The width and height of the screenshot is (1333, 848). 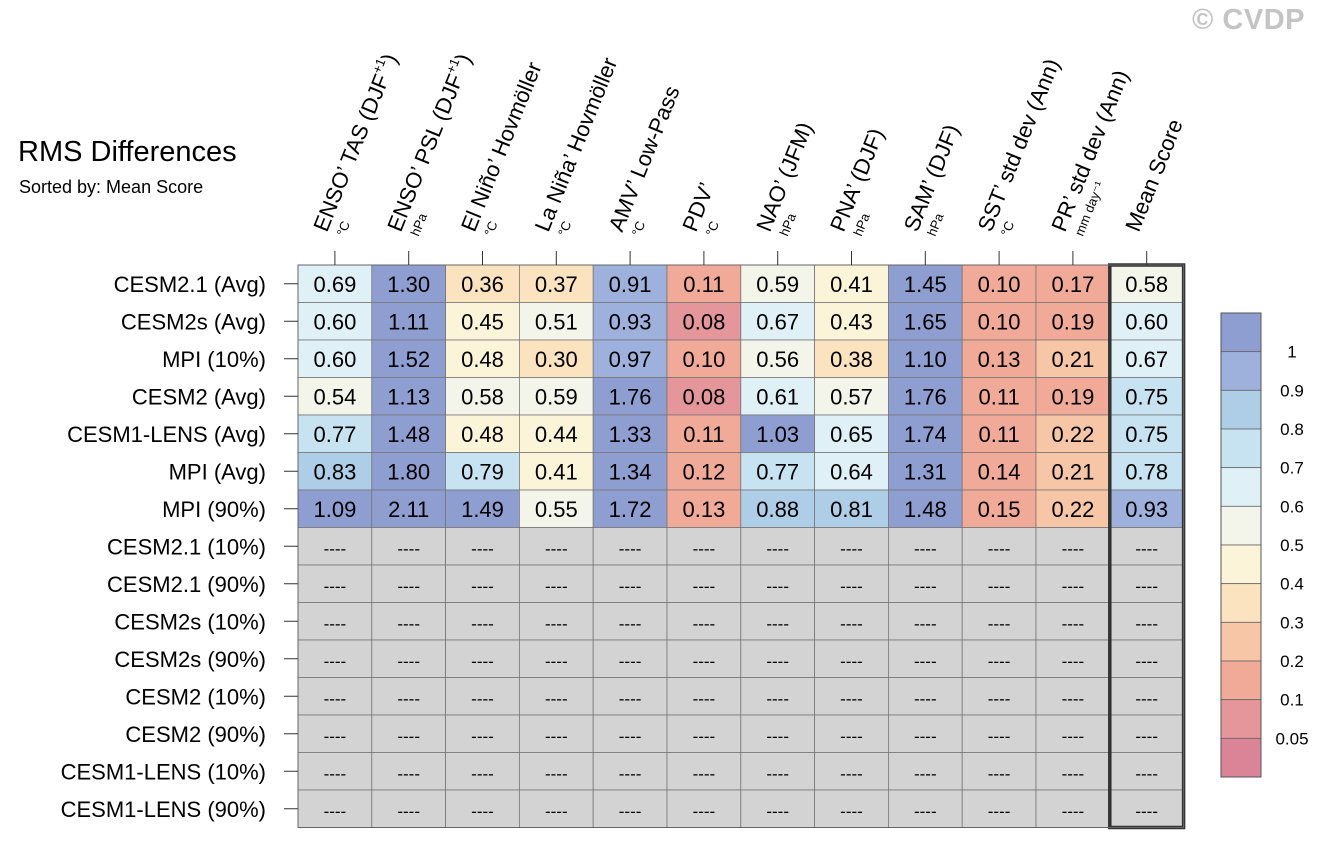 I want to click on cell-value-label: 1.48, so click(x=408, y=434).